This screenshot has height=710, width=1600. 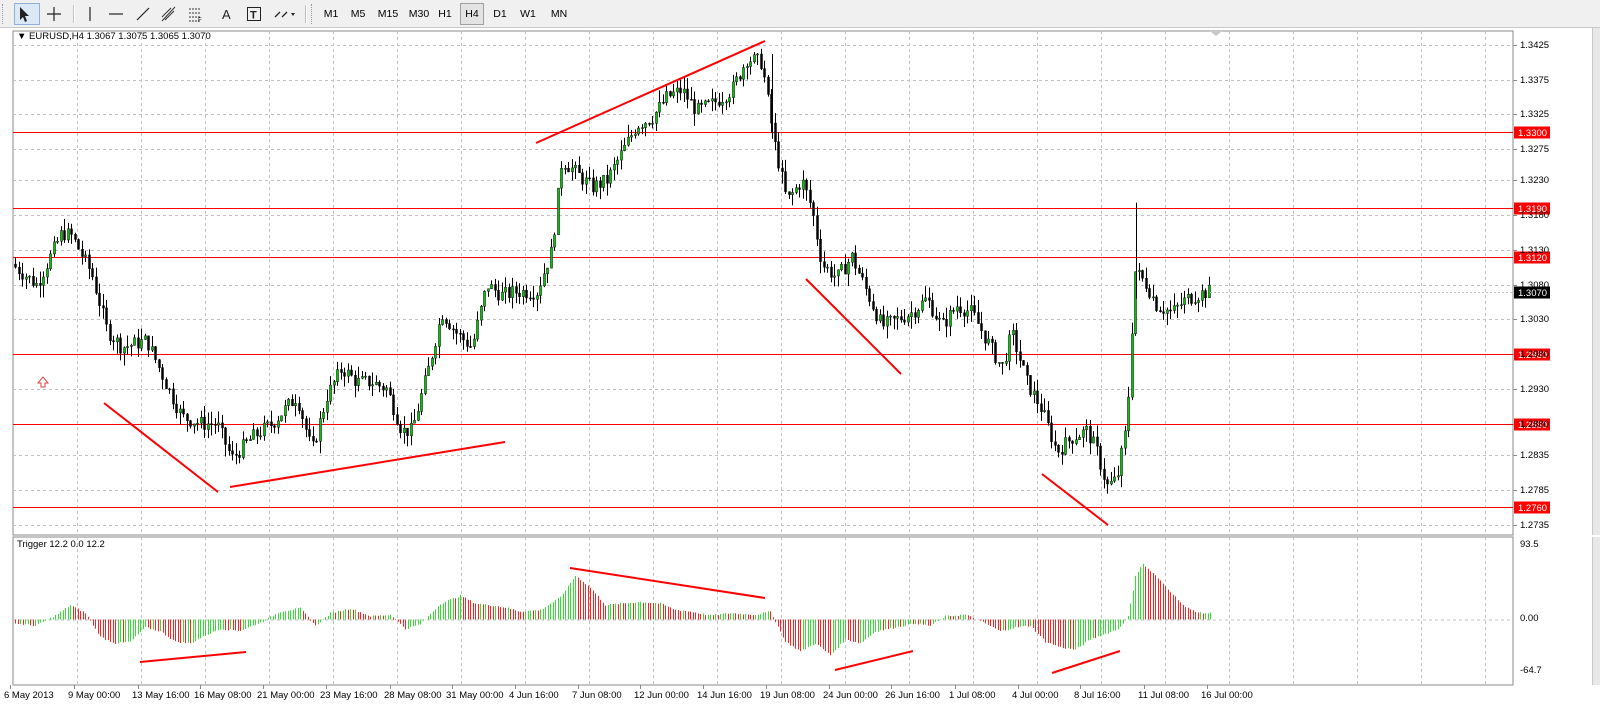 What do you see at coordinates (197, 14) in the screenshot?
I see `fibonacci-tool: F` at bounding box center [197, 14].